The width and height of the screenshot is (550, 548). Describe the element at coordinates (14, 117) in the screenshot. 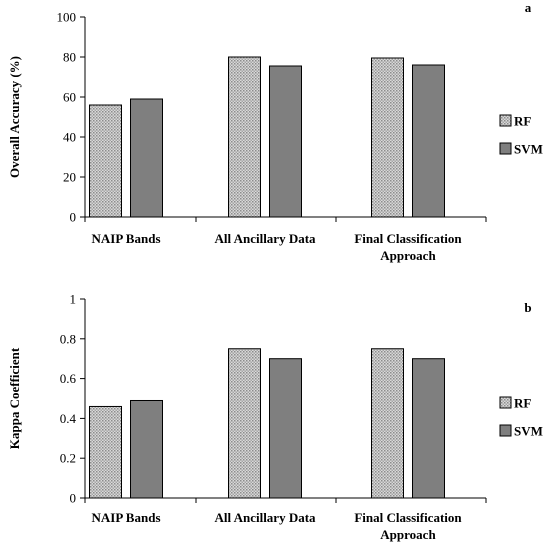

I see `y-axis-title: Overall Accuracy (%)` at that location.